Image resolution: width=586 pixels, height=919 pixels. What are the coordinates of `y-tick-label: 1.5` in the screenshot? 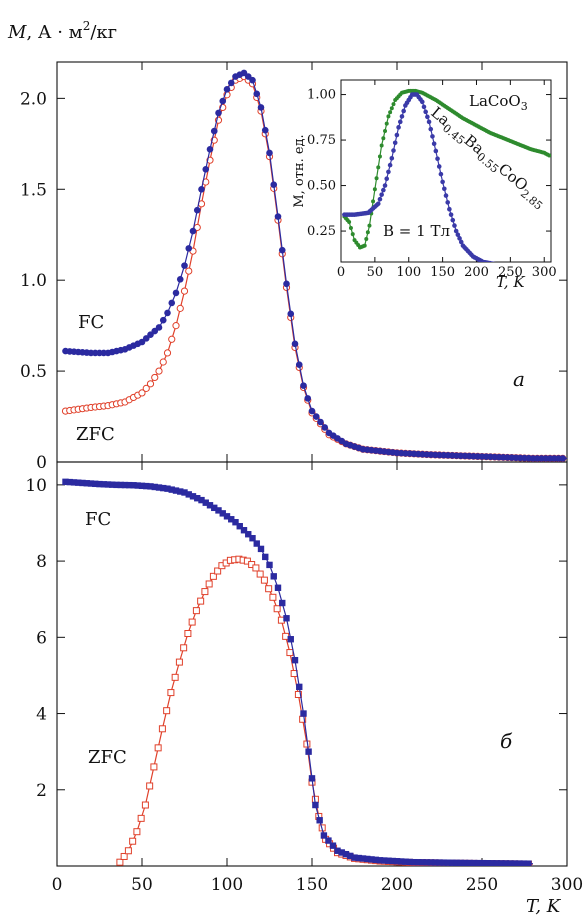 It's located at (33, 190).